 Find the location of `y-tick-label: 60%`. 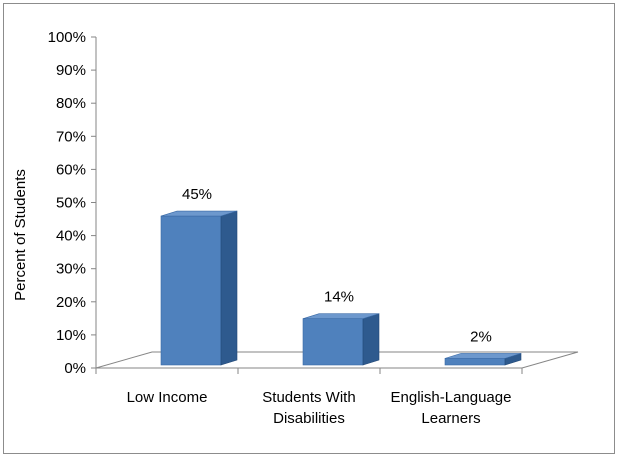

y-tick-label: 60% is located at coordinates (71, 169).